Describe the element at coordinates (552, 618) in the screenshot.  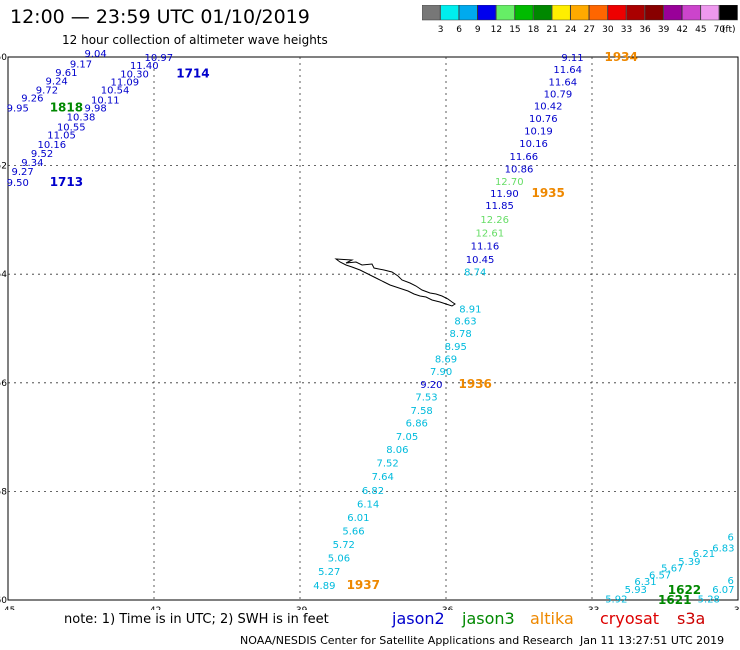
I see `legend-altika: altika` at that location.